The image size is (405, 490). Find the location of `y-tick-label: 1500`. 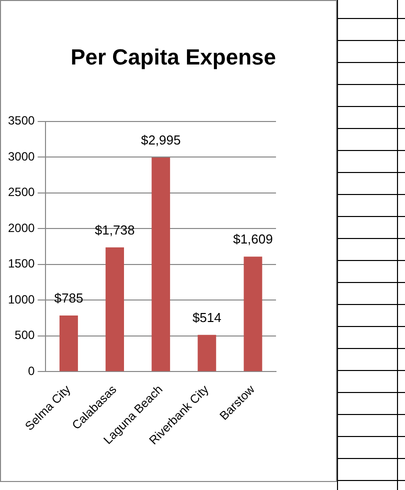

y-tick-label: 1500 is located at coordinates (22, 263).